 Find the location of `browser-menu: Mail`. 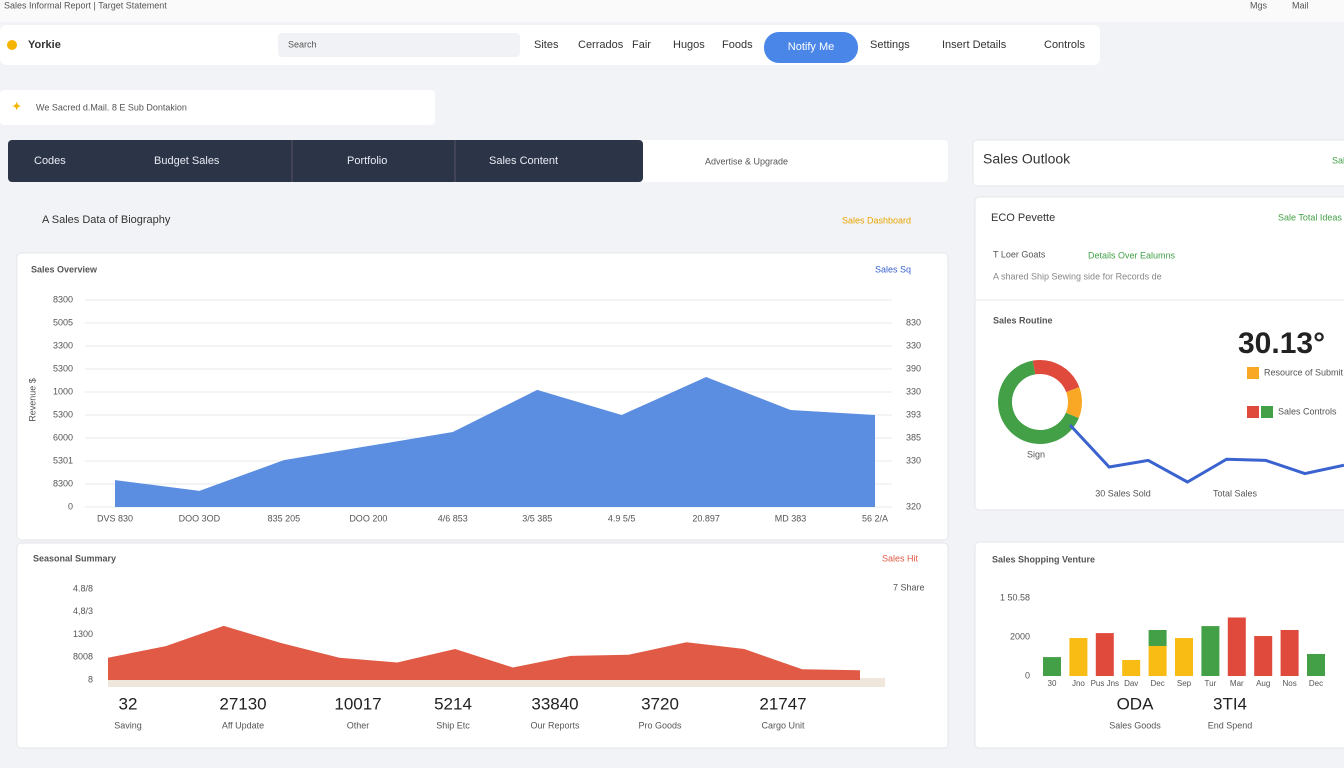

browser-menu: Mail is located at coordinates (1300, 5).